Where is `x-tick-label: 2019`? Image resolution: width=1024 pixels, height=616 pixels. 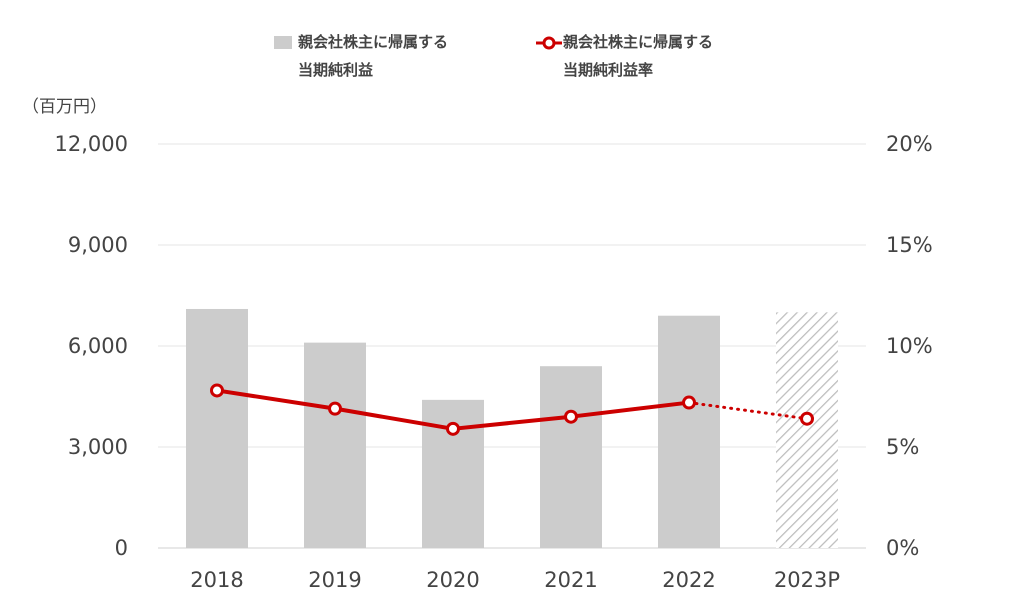
x-tick-label: 2019 is located at coordinates (334, 580).